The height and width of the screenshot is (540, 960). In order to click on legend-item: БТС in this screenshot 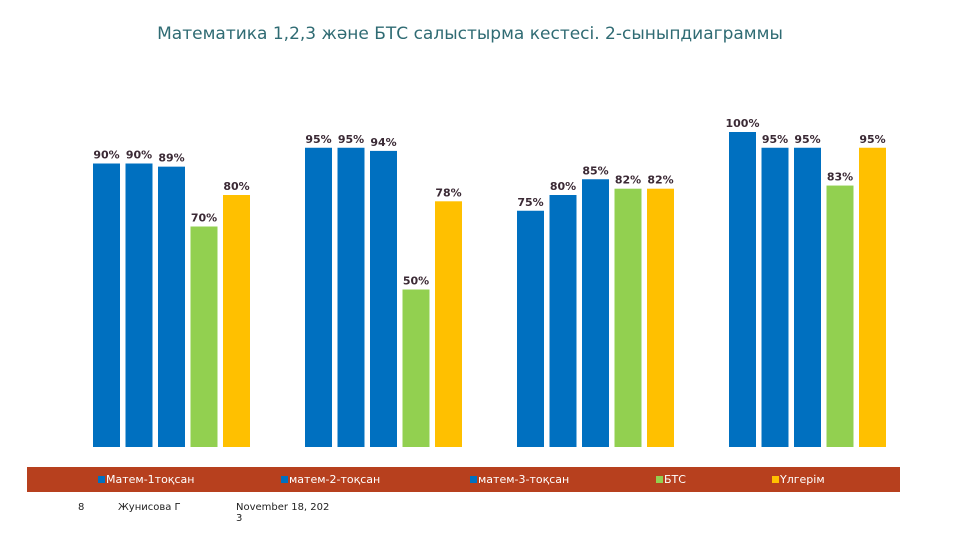, I will do `click(671, 479)`.